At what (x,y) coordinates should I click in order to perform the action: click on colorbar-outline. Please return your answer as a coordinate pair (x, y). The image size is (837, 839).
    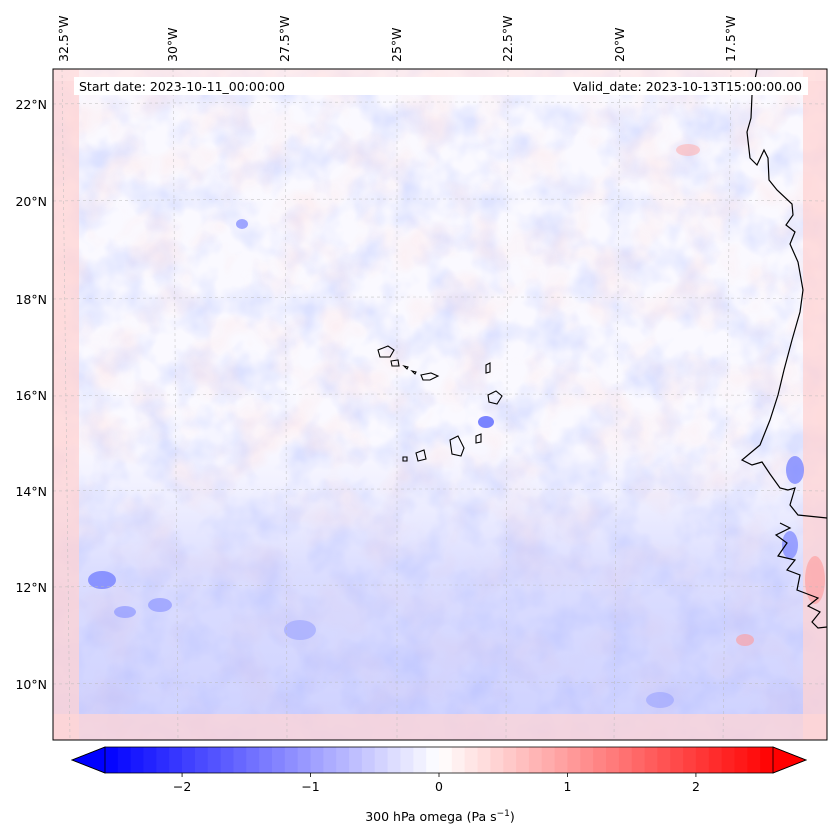
    Looking at the image, I should click on (439, 760).